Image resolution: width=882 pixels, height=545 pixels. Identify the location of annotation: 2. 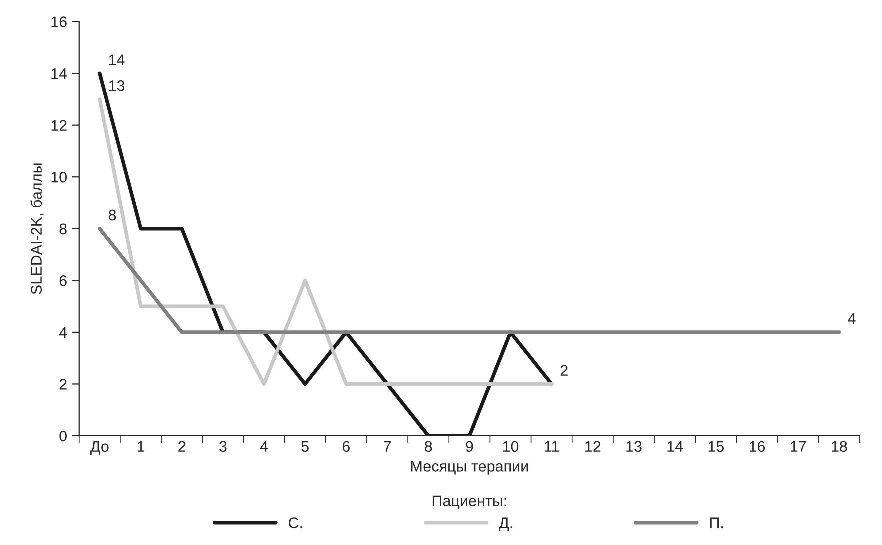
(564, 370).